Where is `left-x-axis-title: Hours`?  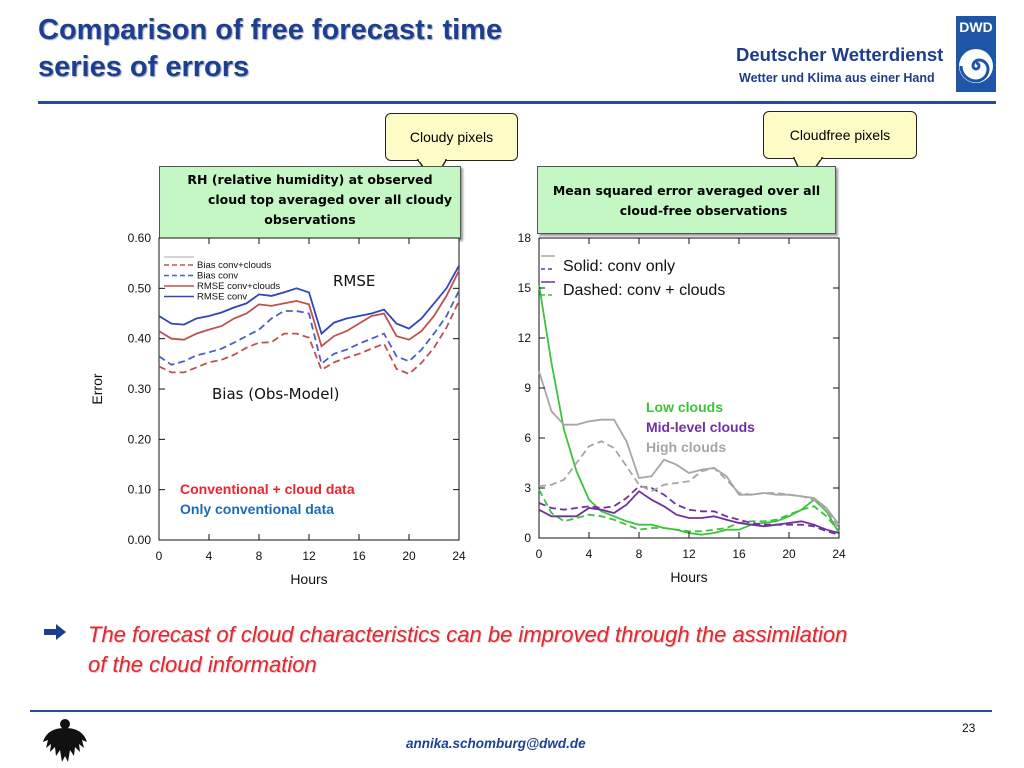 left-x-axis-title: Hours is located at coordinates (308, 579).